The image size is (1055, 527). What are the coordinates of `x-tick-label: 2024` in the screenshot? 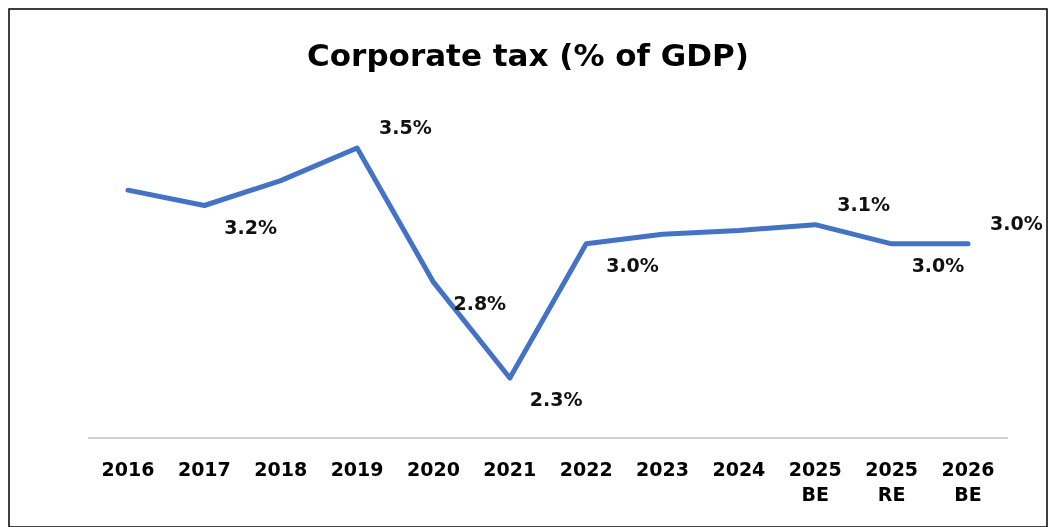 It's located at (739, 469).